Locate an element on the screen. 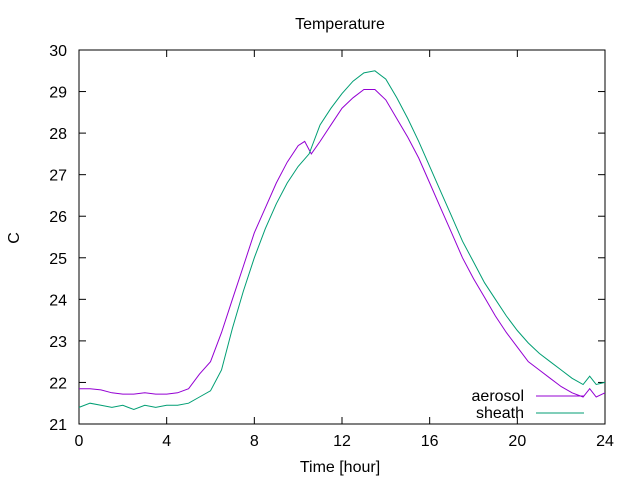 This screenshot has width=640, height=480. x-tick-label: 0 is located at coordinates (79, 441).